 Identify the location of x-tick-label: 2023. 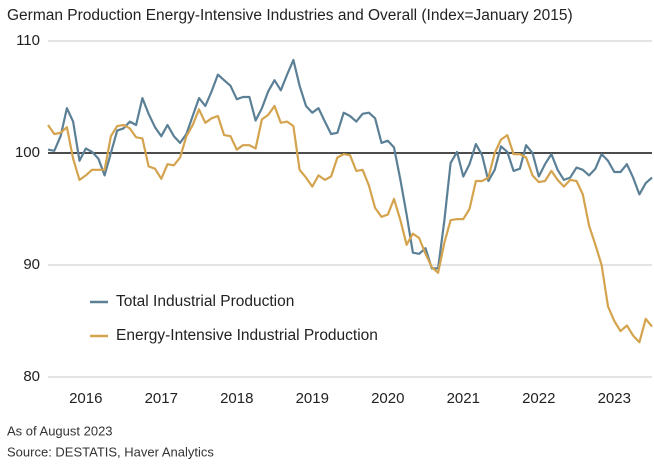
(614, 398).